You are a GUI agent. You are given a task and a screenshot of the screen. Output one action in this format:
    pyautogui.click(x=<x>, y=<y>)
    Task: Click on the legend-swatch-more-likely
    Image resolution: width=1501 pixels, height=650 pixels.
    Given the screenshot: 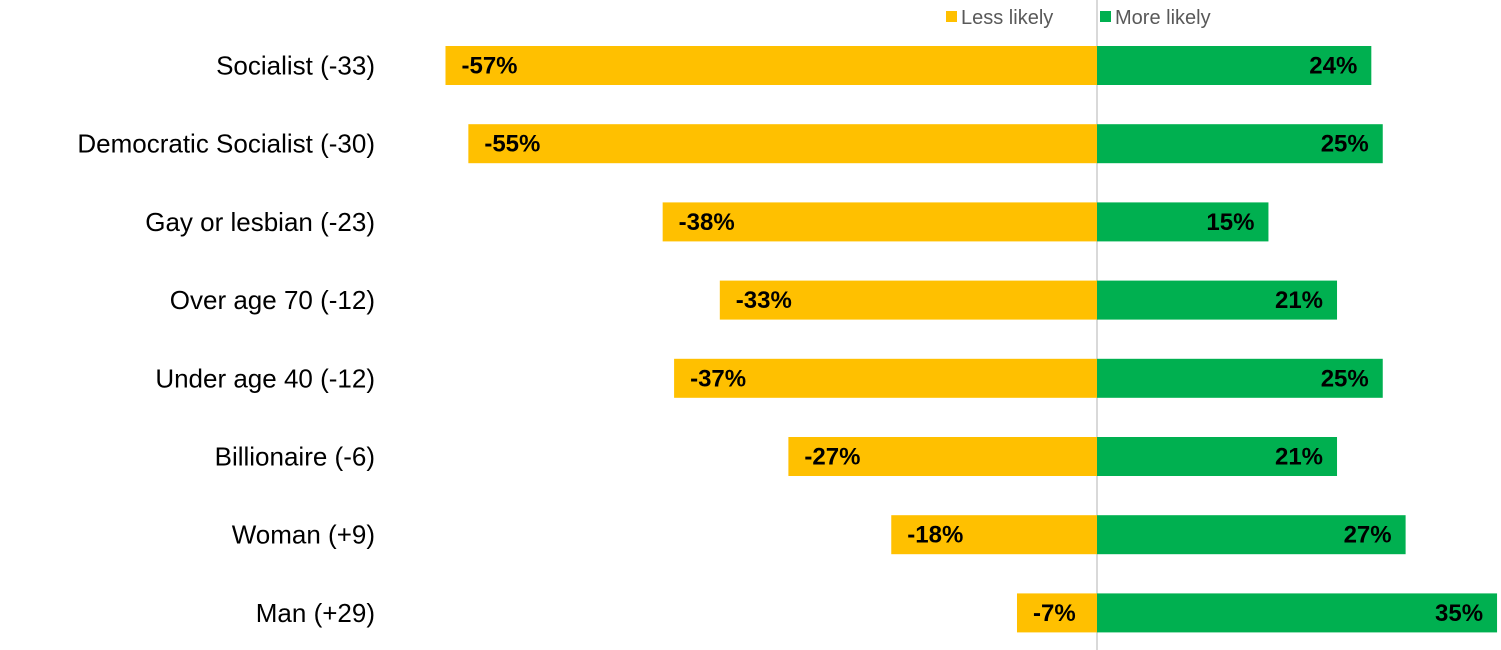 What is the action you would take?
    pyautogui.click(x=1105, y=16)
    